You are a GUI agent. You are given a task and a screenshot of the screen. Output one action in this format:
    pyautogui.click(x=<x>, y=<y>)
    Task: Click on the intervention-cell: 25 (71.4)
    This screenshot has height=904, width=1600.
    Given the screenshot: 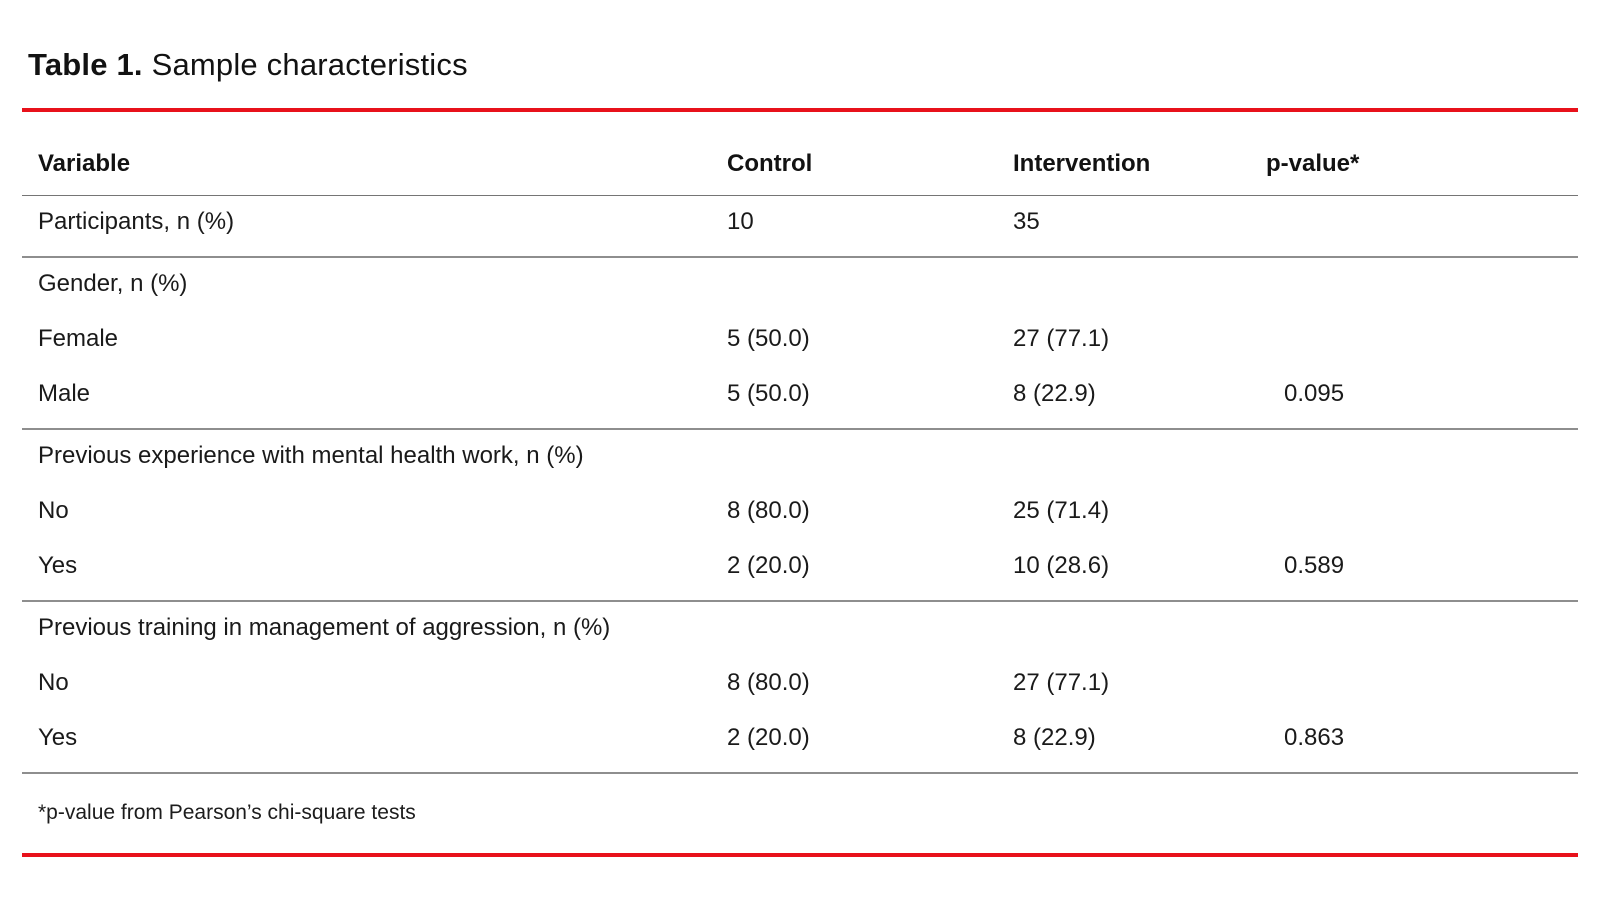 What is the action you would take?
    pyautogui.click(x=1061, y=510)
    